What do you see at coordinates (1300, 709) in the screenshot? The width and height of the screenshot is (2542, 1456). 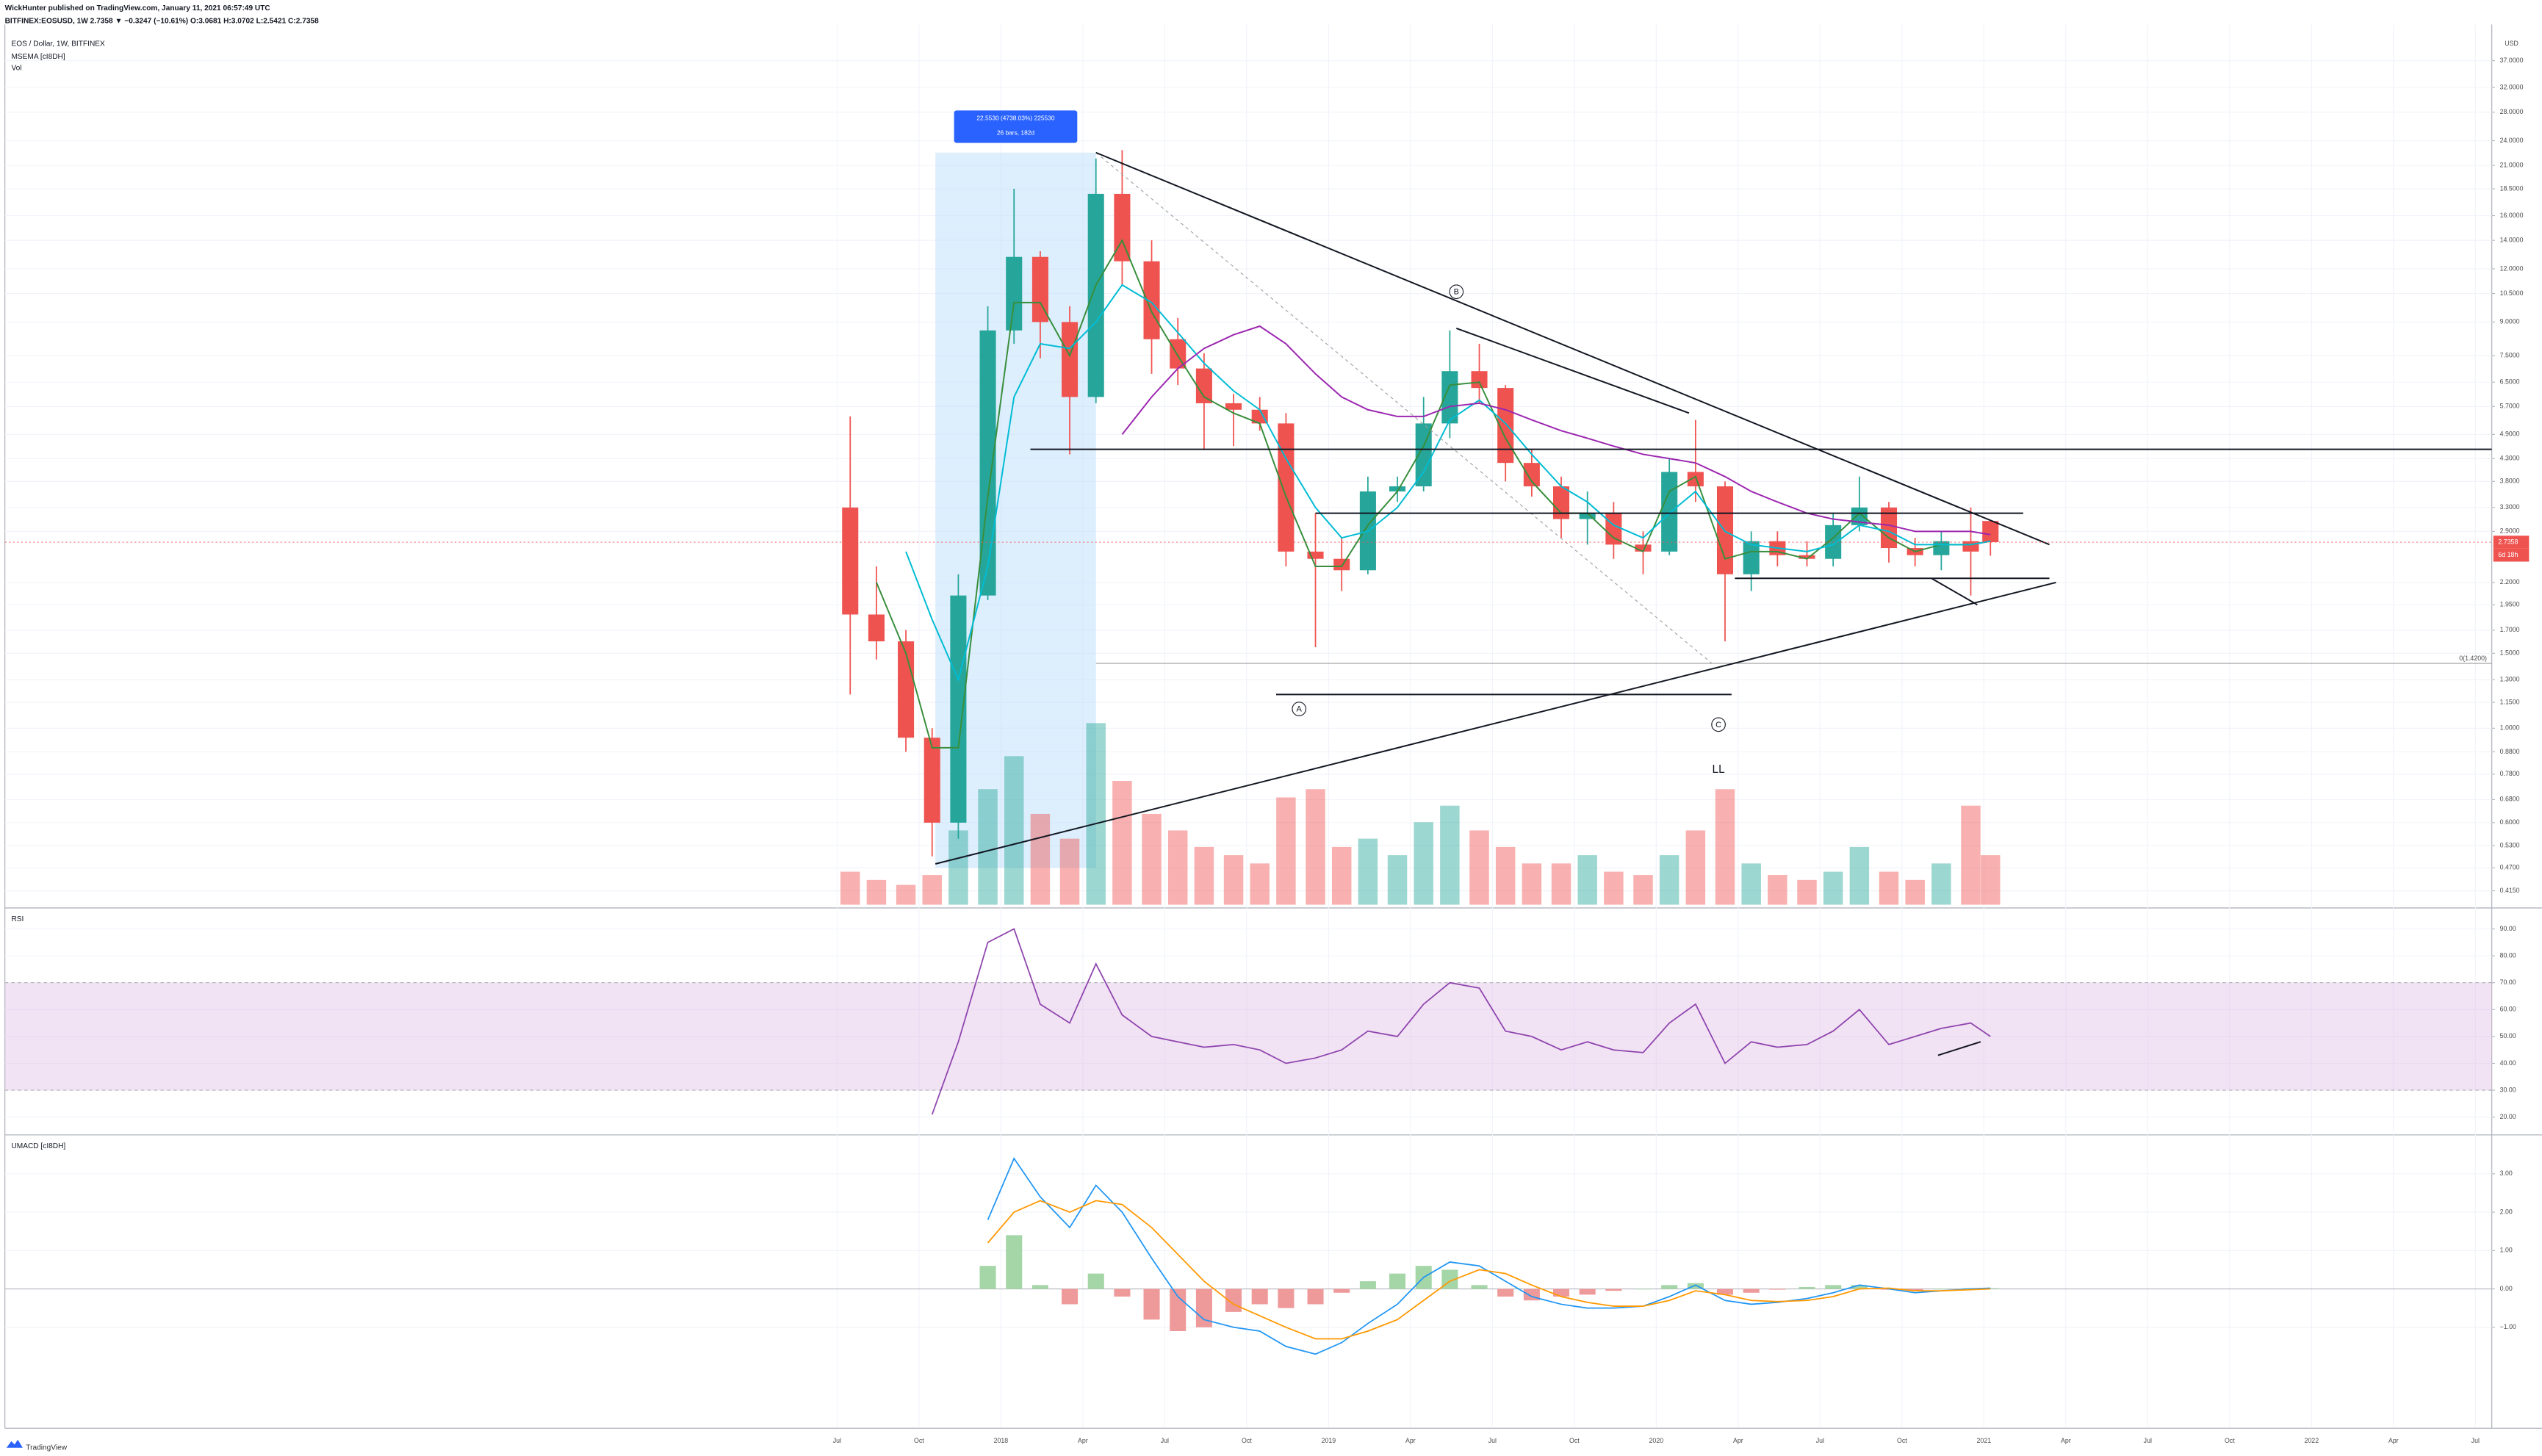 I see `wave-label: A` at bounding box center [1300, 709].